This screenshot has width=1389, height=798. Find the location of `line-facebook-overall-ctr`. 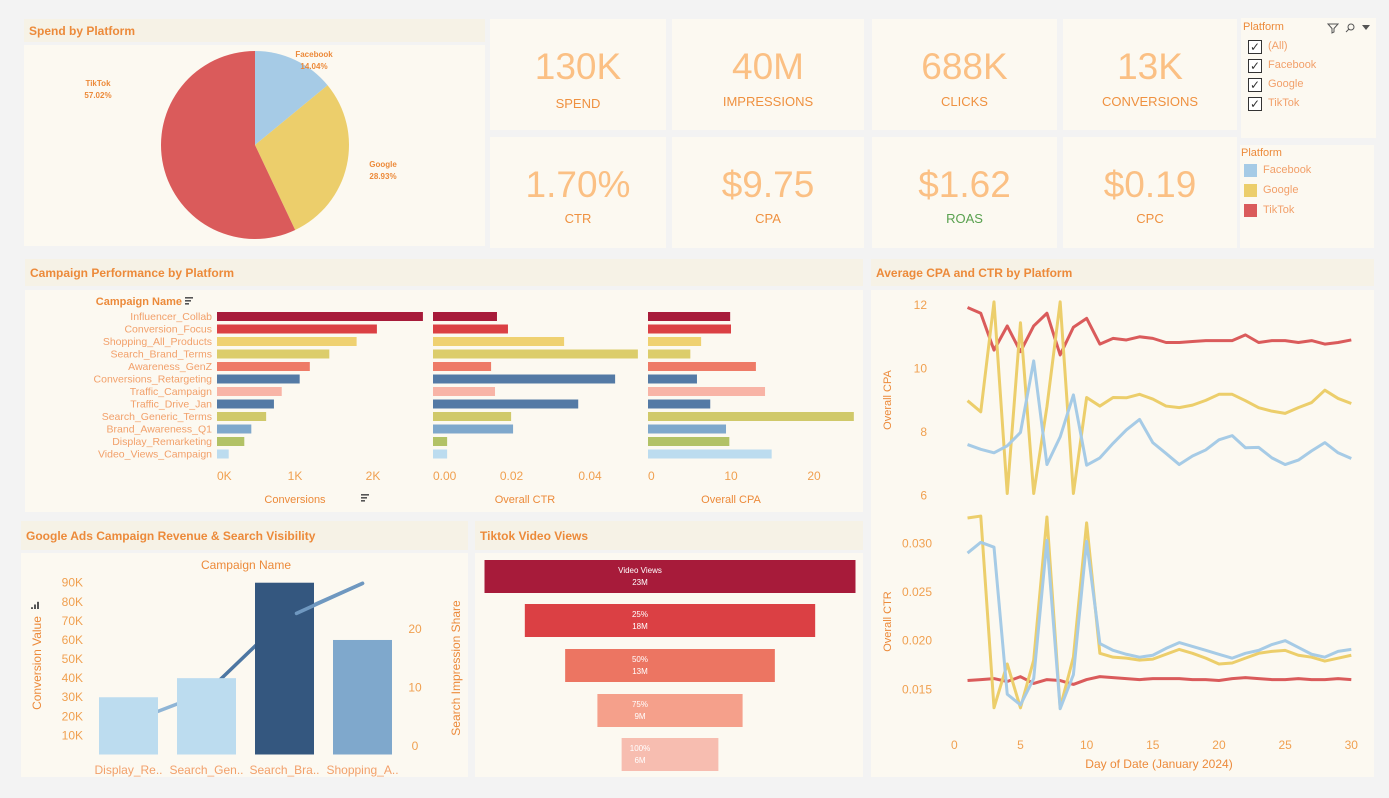

line-facebook-overall-ctr is located at coordinates (1159, 624).